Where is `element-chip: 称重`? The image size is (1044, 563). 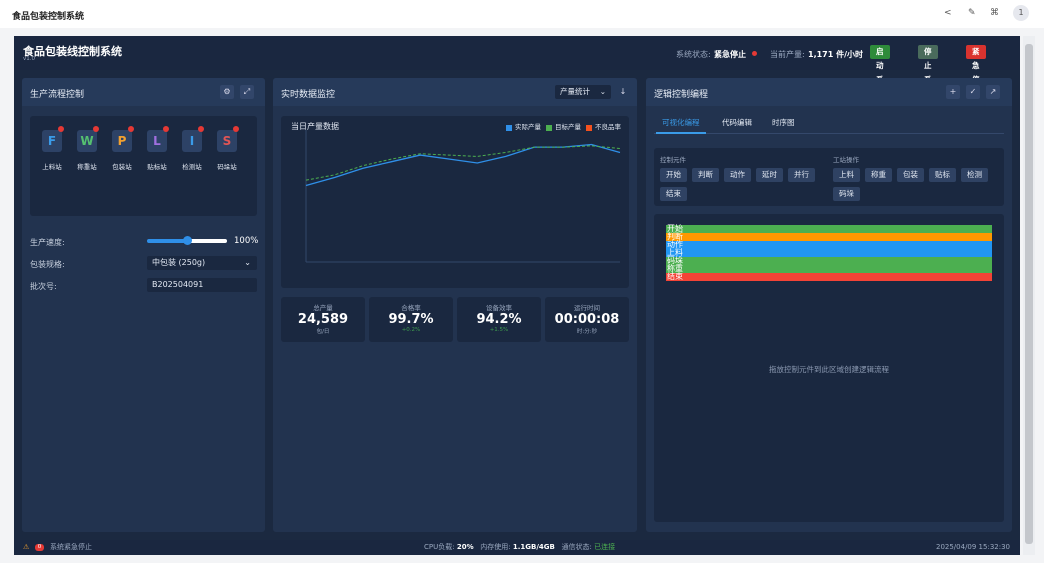 element-chip: 称重 is located at coordinates (878, 175).